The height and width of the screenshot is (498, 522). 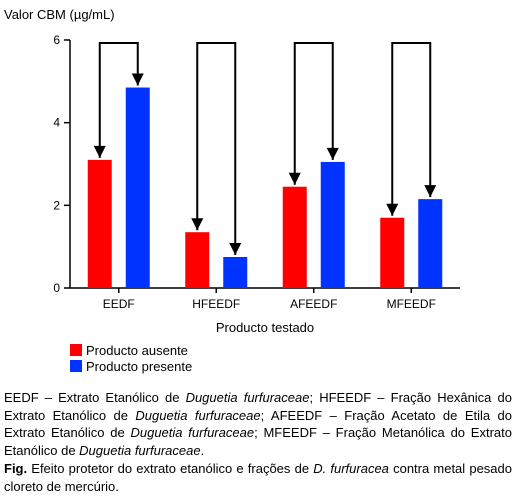 I want to click on bar-eedf-presente, so click(x=137, y=188).